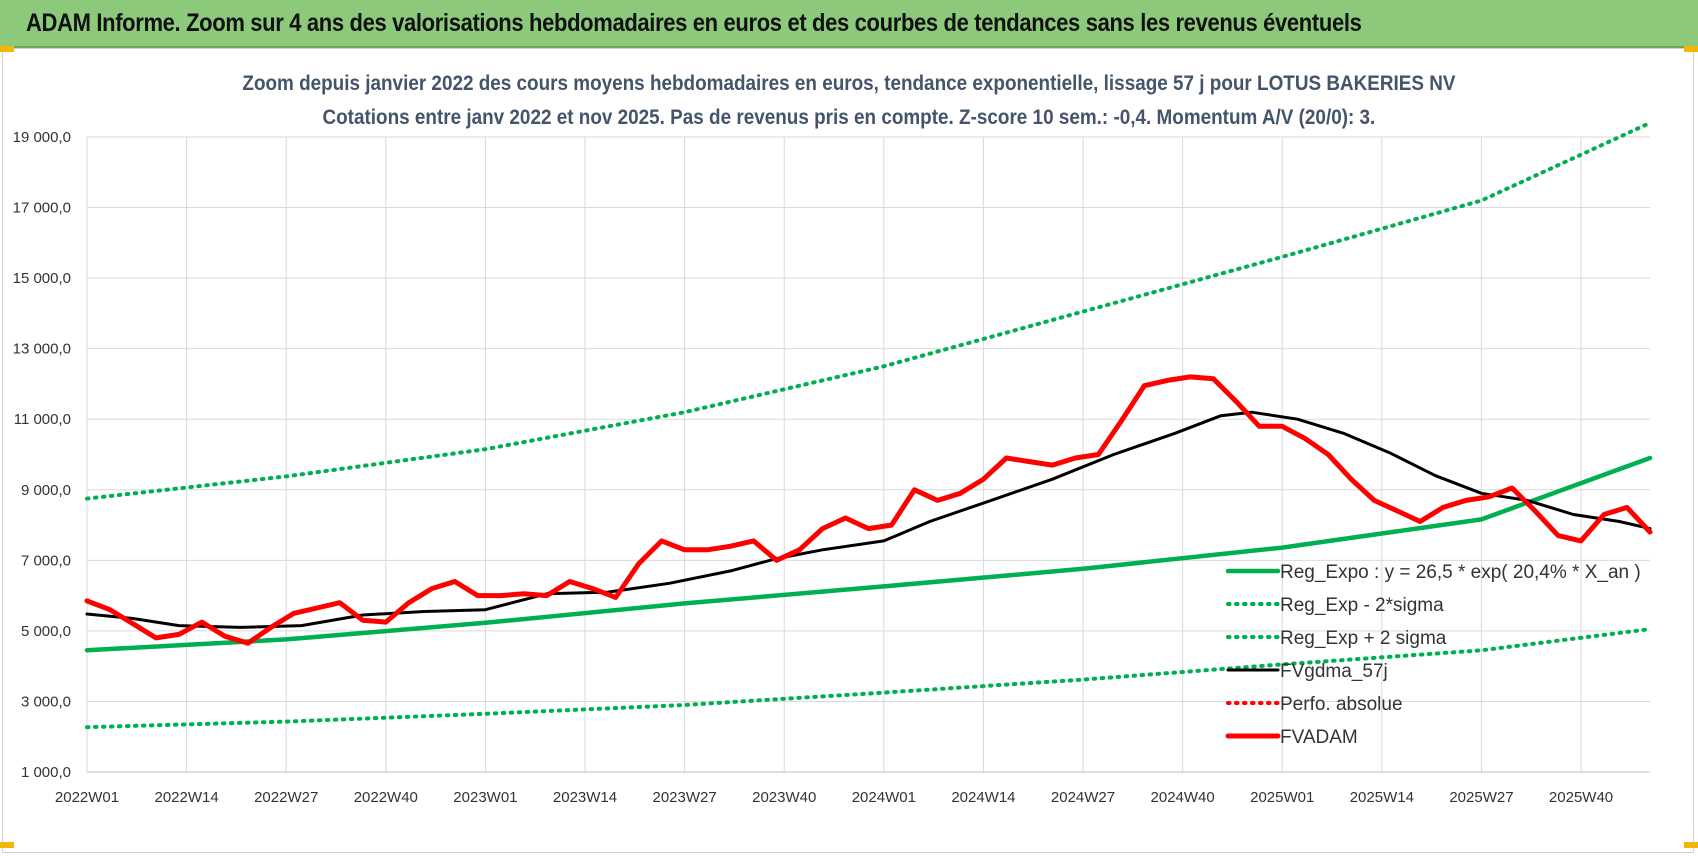  Describe the element at coordinates (1341, 704) in the screenshot. I see `legend-label: Perfo. absolue` at that location.